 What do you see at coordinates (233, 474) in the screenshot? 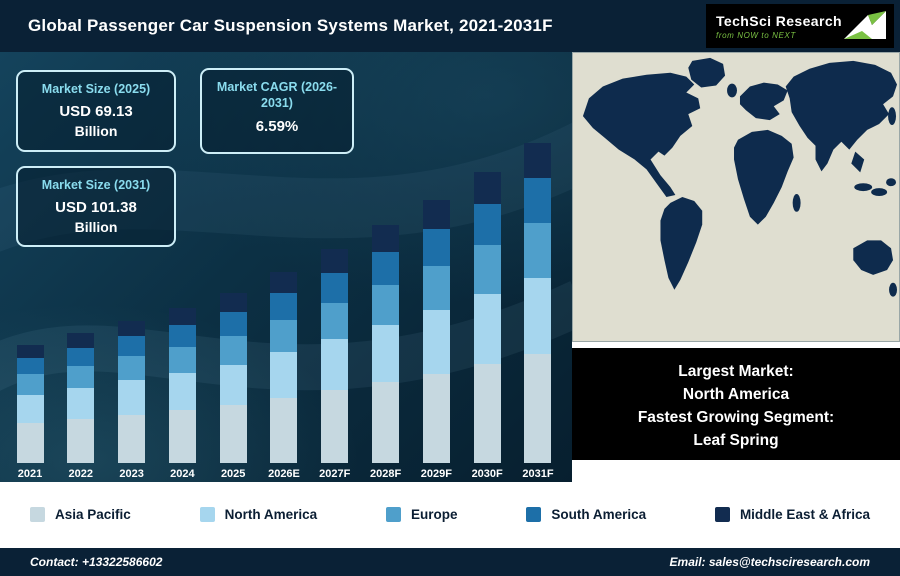
I see `bar-year-label: 2025` at bounding box center [233, 474].